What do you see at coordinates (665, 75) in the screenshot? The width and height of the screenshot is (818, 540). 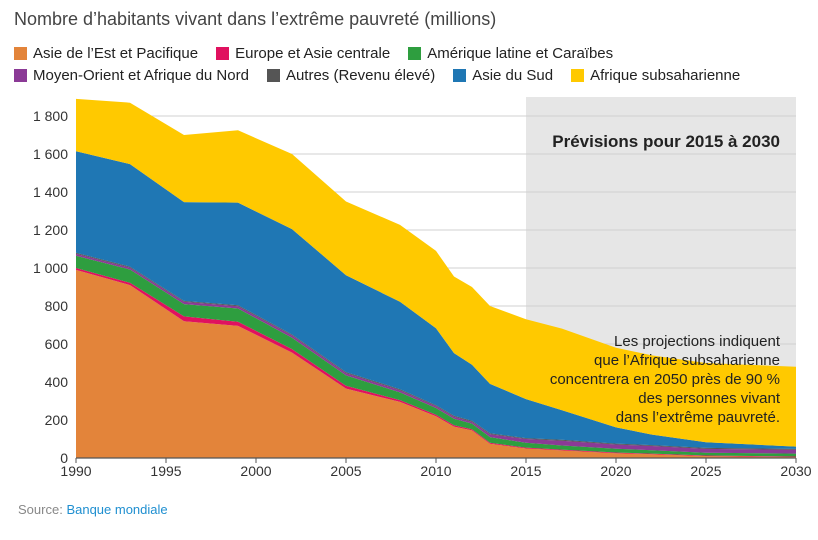 I see `legend-label: Afrique subsaharienne` at bounding box center [665, 75].